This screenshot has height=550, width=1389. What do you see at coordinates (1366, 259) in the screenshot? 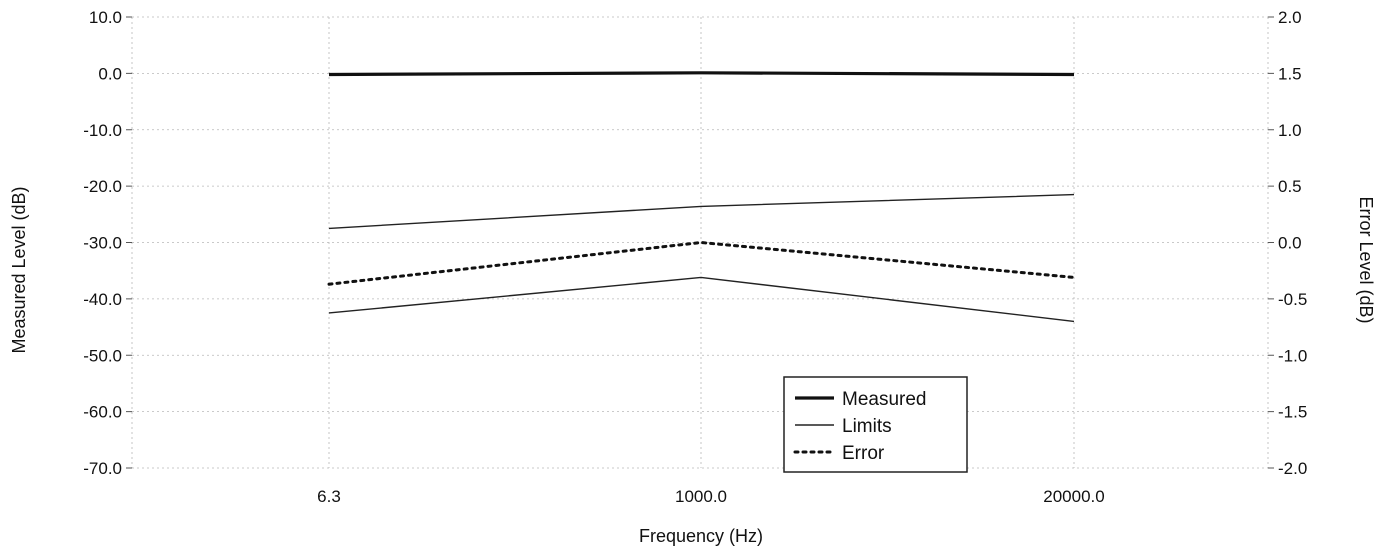
I see `right-axis-title: Error Level (dB)` at bounding box center [1366, 259].